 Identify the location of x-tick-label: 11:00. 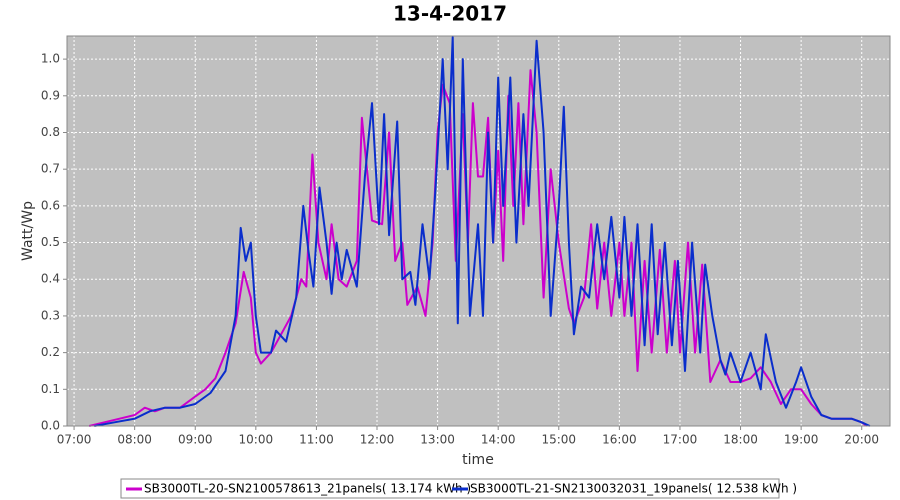
(316, 440).